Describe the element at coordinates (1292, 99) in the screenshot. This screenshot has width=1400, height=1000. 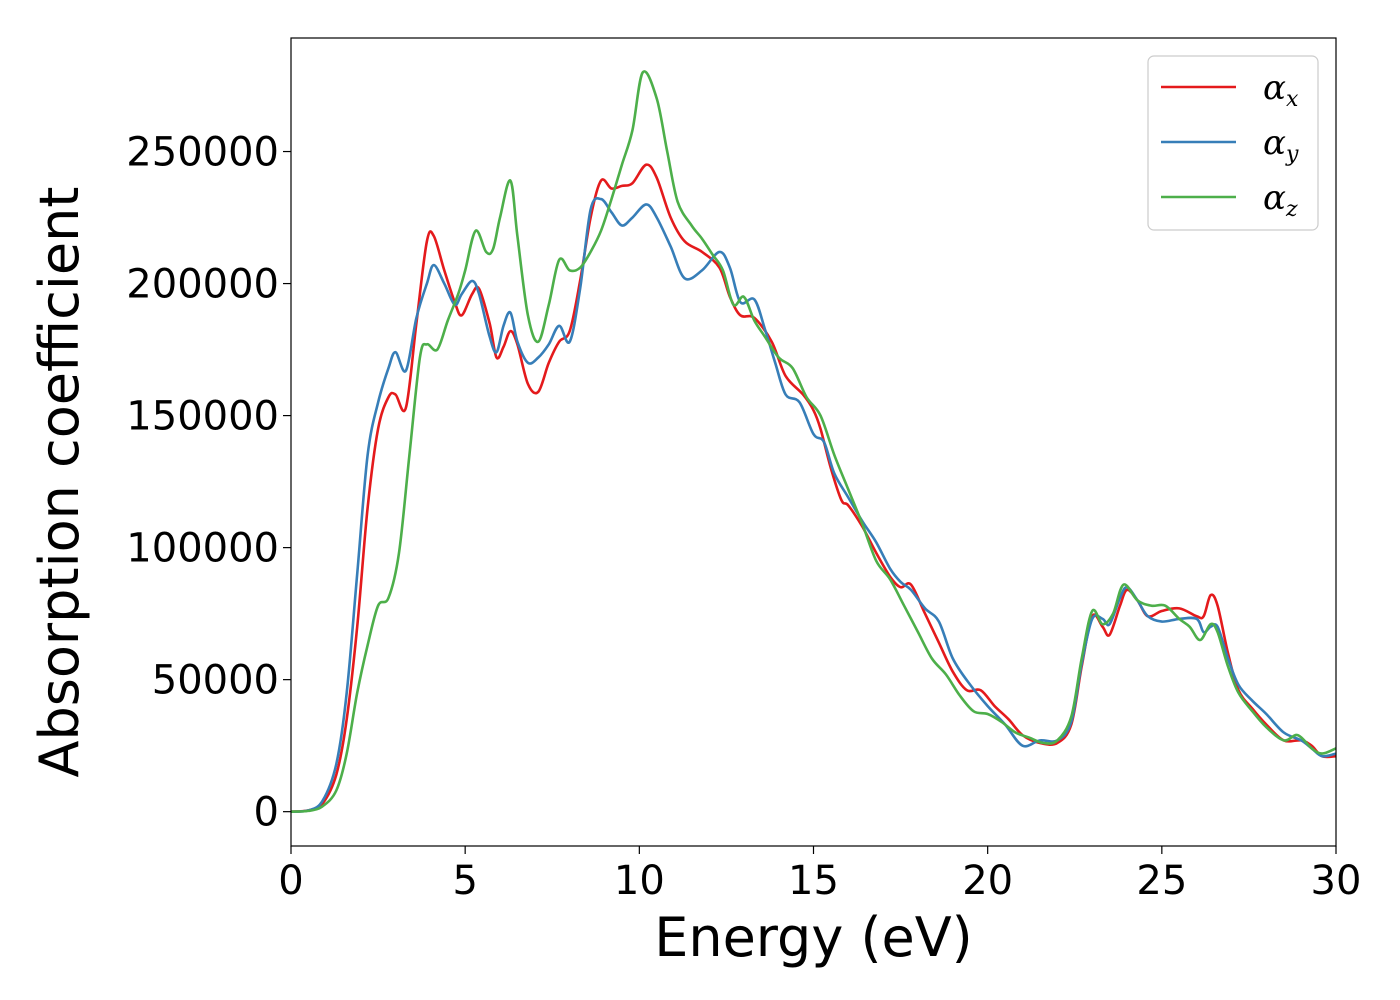
I see `legend-label-subscript: x` at that location.